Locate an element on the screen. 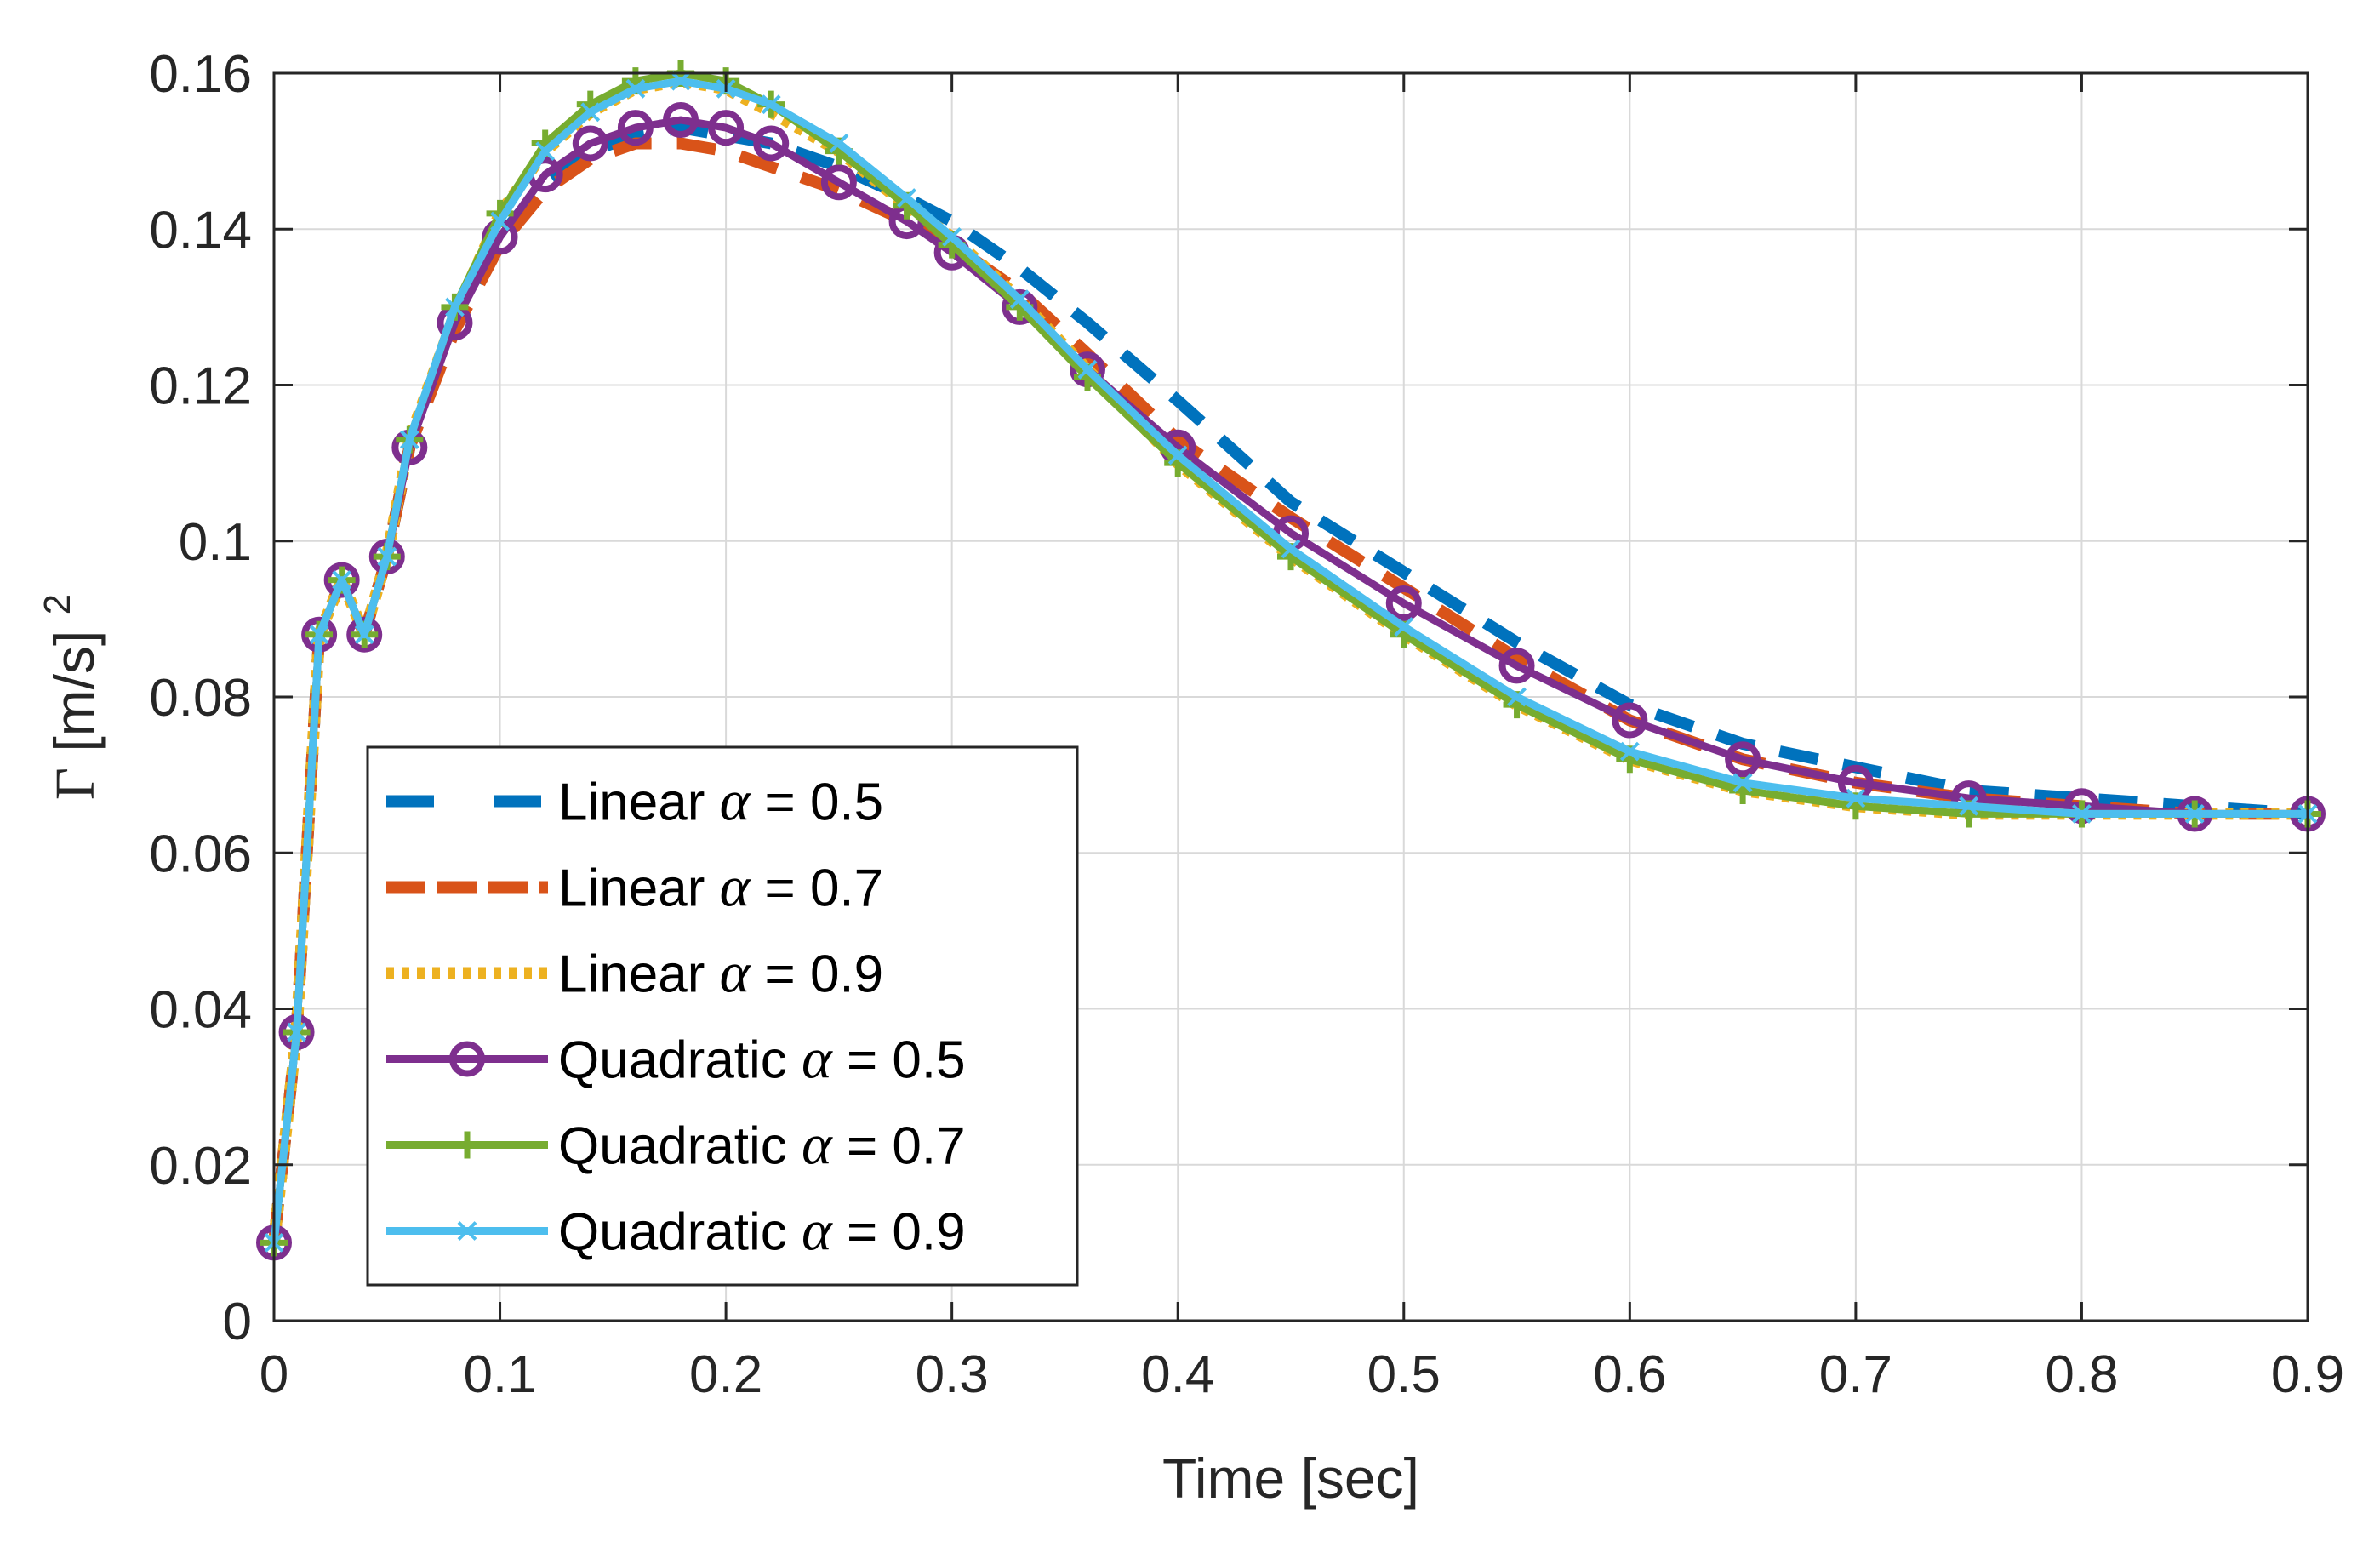 This screenshot has width=2380, height=1553. y-tick-label: 0.08 is located at coordinates (200, 698).